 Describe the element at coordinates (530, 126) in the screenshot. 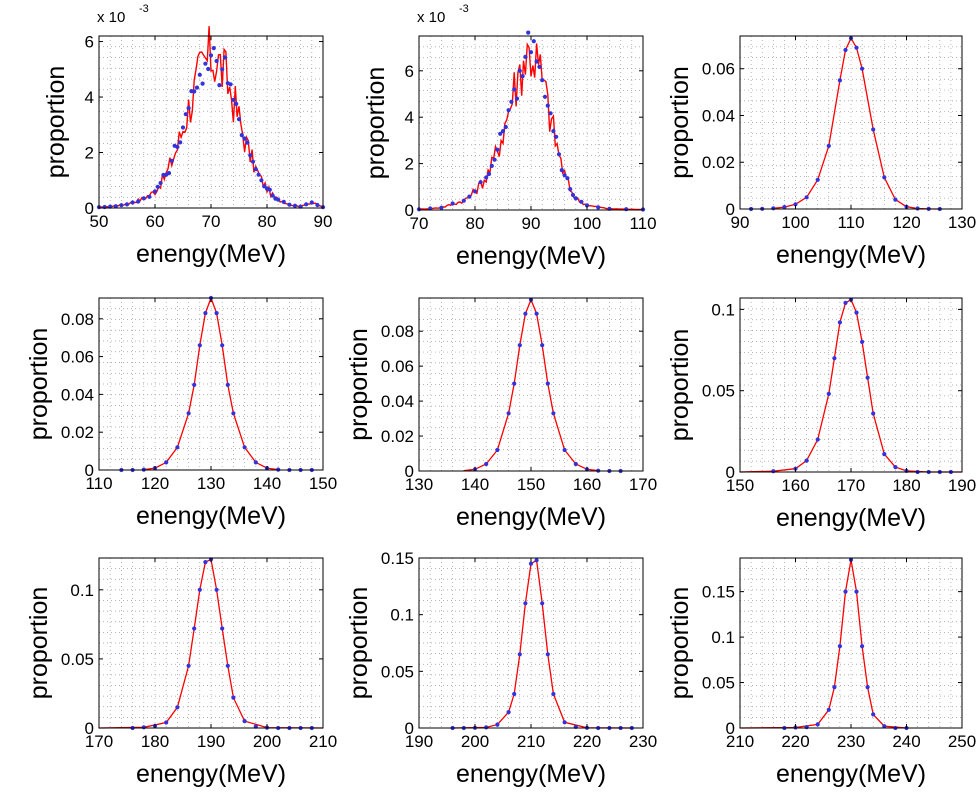

I see `series-line` at that location.